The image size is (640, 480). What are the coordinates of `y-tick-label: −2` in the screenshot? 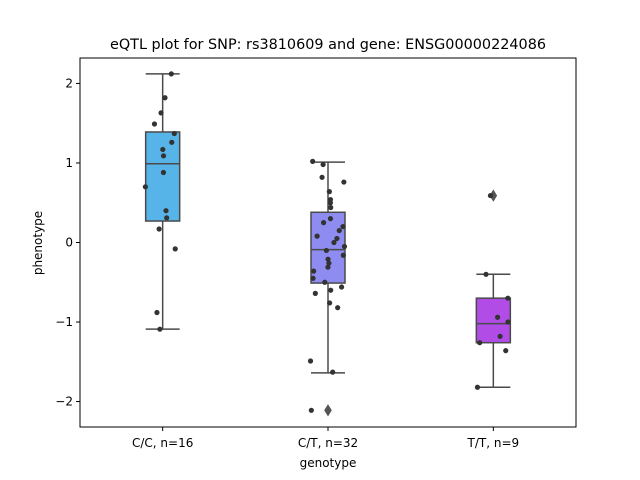 It's located at (64, 402).